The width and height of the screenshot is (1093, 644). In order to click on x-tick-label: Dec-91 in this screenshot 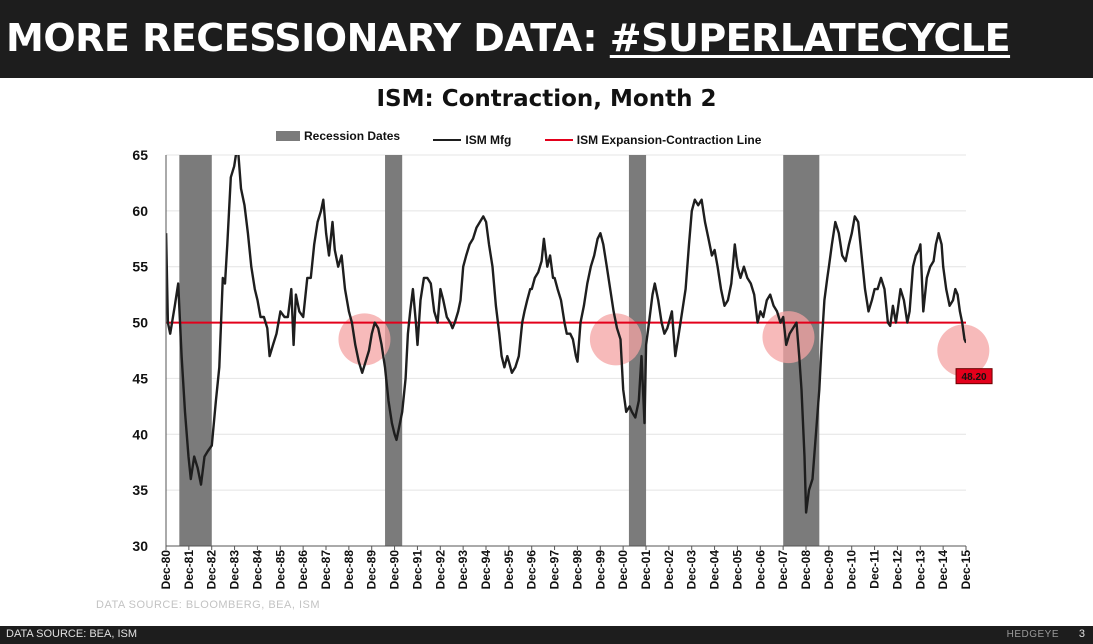, I will do `click(417, 570)`.